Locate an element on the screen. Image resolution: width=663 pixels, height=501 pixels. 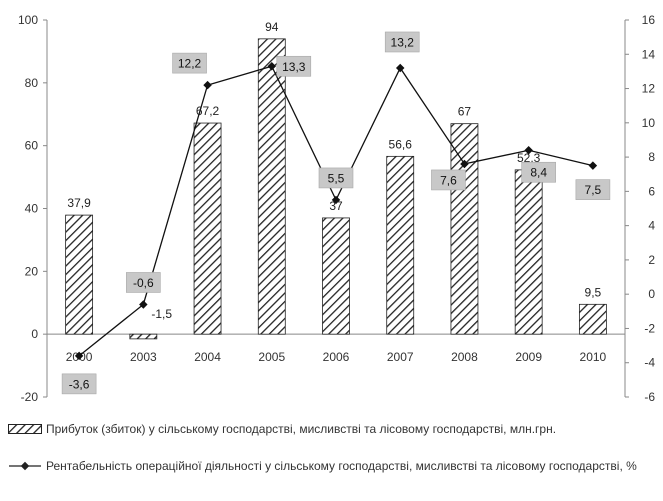
x-tick-label: 2004 is located at coordinates (207, 357).